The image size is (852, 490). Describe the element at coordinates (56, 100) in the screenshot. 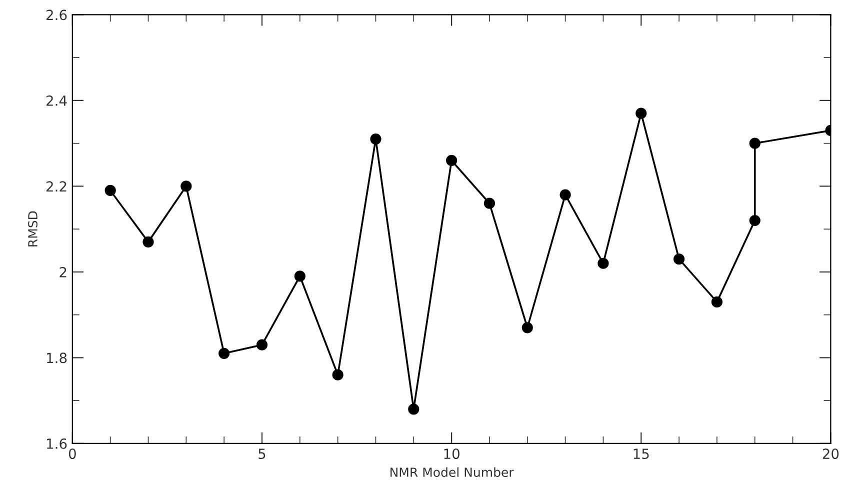

I see `y-tick-label: 2.4` at that location.